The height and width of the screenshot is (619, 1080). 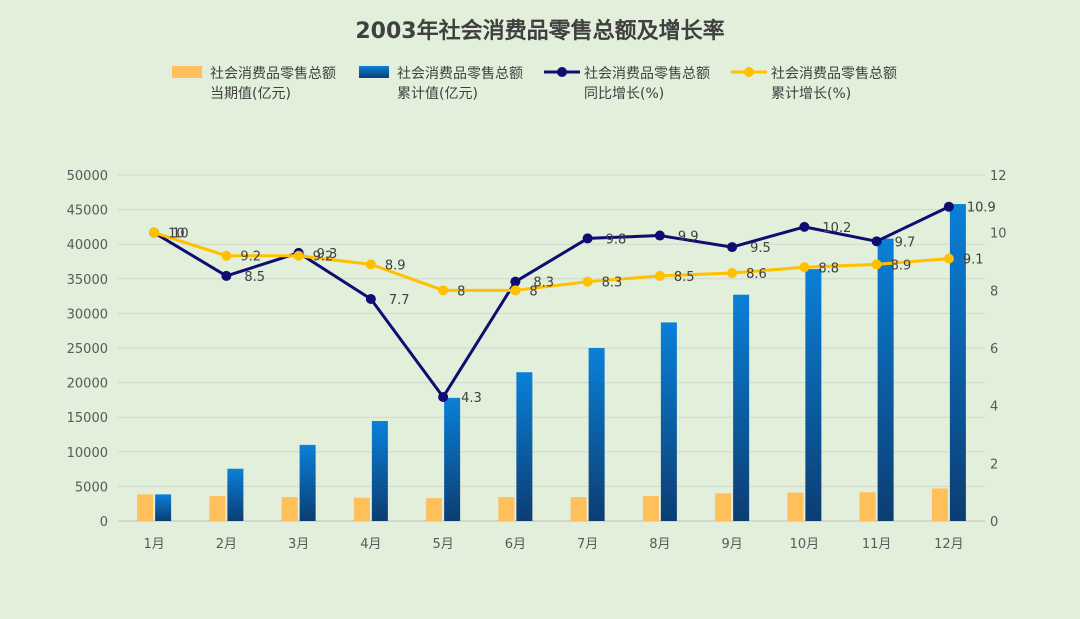 What do you see at coordinates (515, 544) in the screenshot?
I see `x-tick-label: 6月` at bounding box center [515, 544].